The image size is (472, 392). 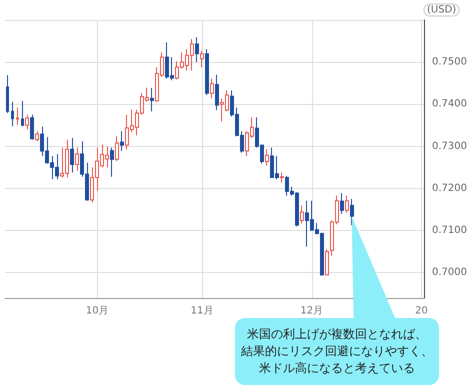 What do you see at coordinates (449, 188) in the screenshot?
I see `y-tick-label: 0.7200` at bounding box center [449, 188].